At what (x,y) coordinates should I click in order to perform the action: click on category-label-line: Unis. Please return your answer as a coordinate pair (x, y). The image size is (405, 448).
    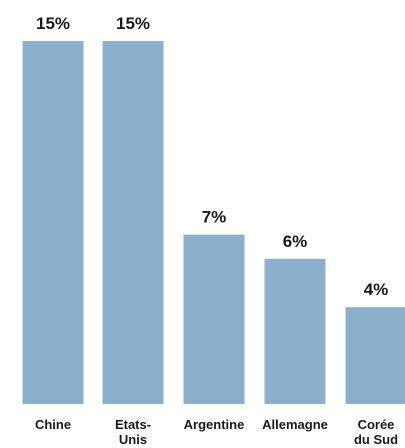
    Looking at the image, I should click on (133, 439).